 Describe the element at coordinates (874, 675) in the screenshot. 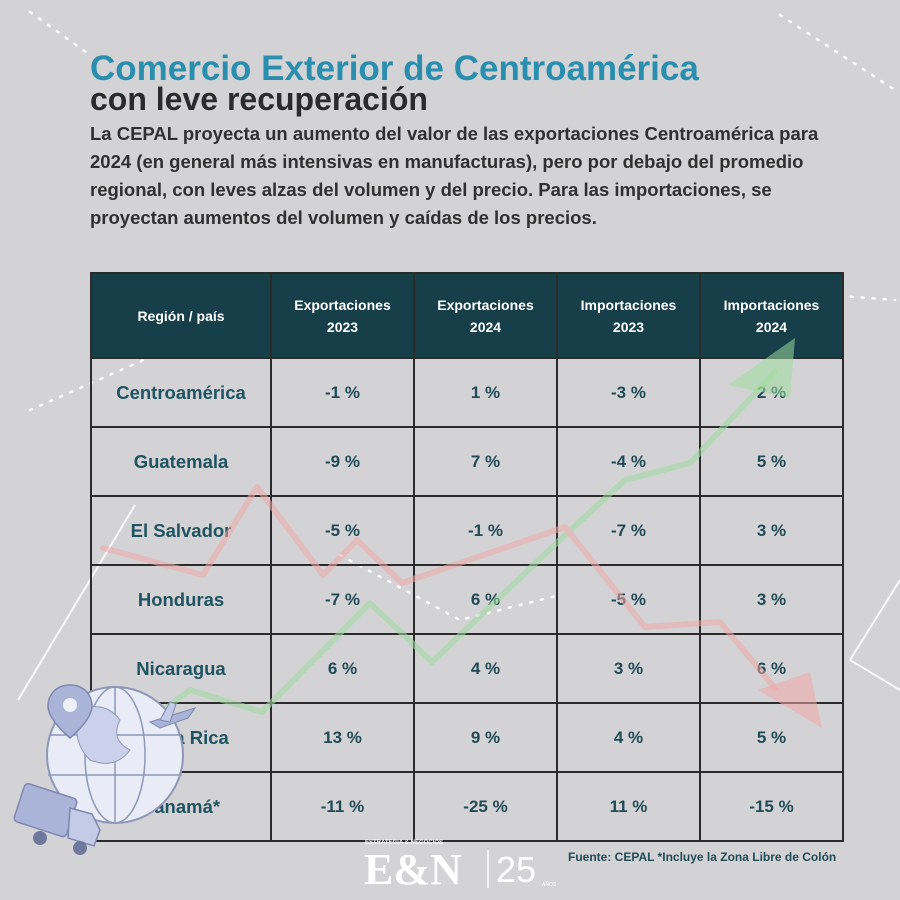

I see `thin-line-right2` at that location.